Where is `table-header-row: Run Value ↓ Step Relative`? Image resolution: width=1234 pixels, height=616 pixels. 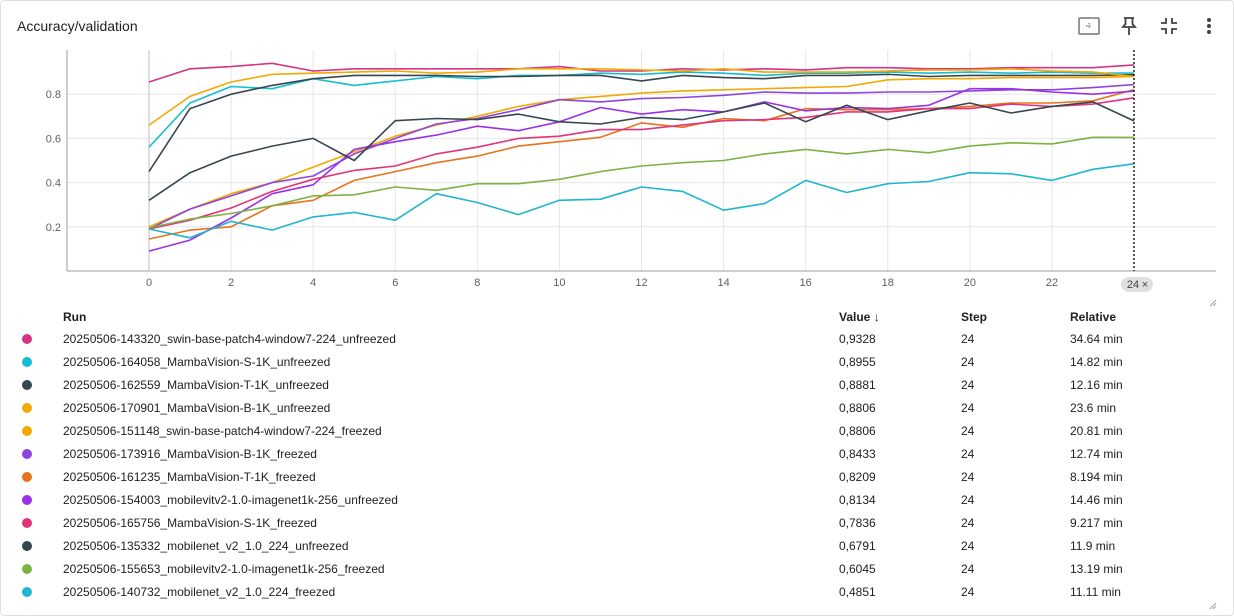
table-header-row: Run Value ↓ Step Relative is located at coordinates (610, 317).